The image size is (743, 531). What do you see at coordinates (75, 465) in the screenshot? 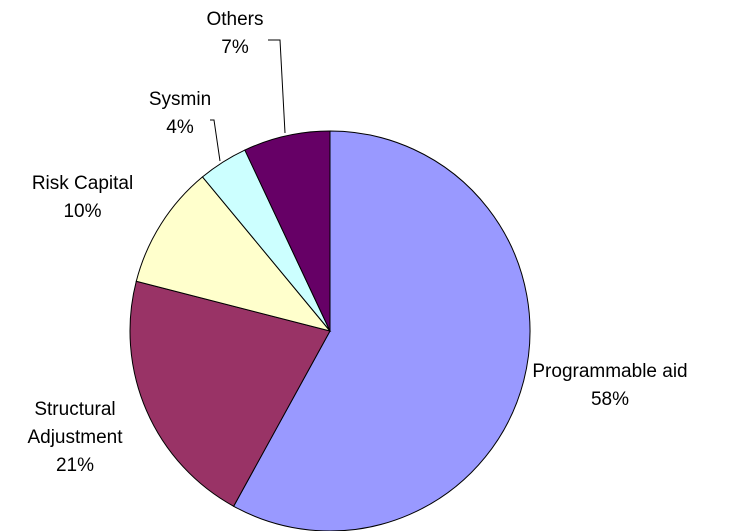
I see `value-label: 21%` at bounding box center [75, 465].